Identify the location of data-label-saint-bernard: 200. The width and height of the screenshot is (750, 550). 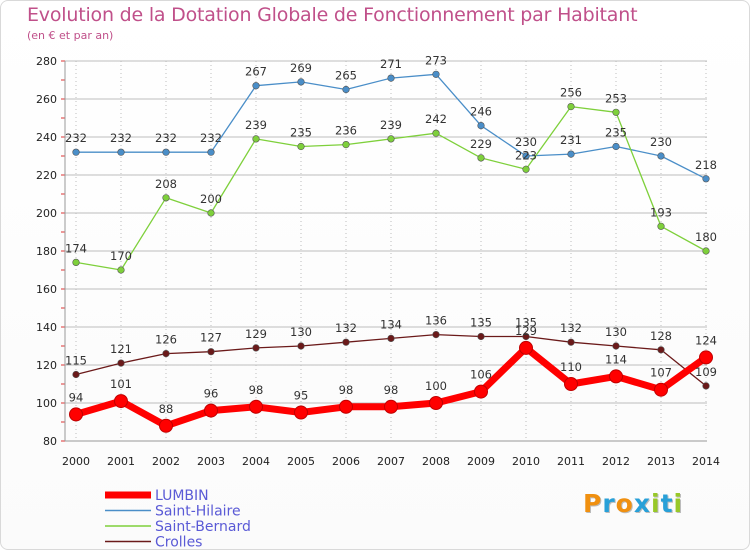
(211, 199).